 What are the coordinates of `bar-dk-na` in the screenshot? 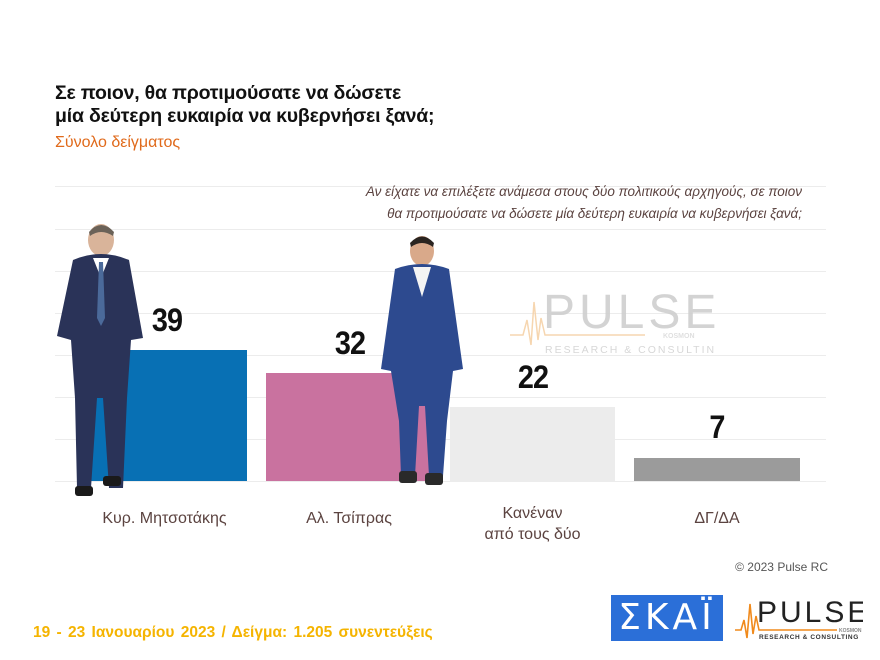 It's located at (717, 469).